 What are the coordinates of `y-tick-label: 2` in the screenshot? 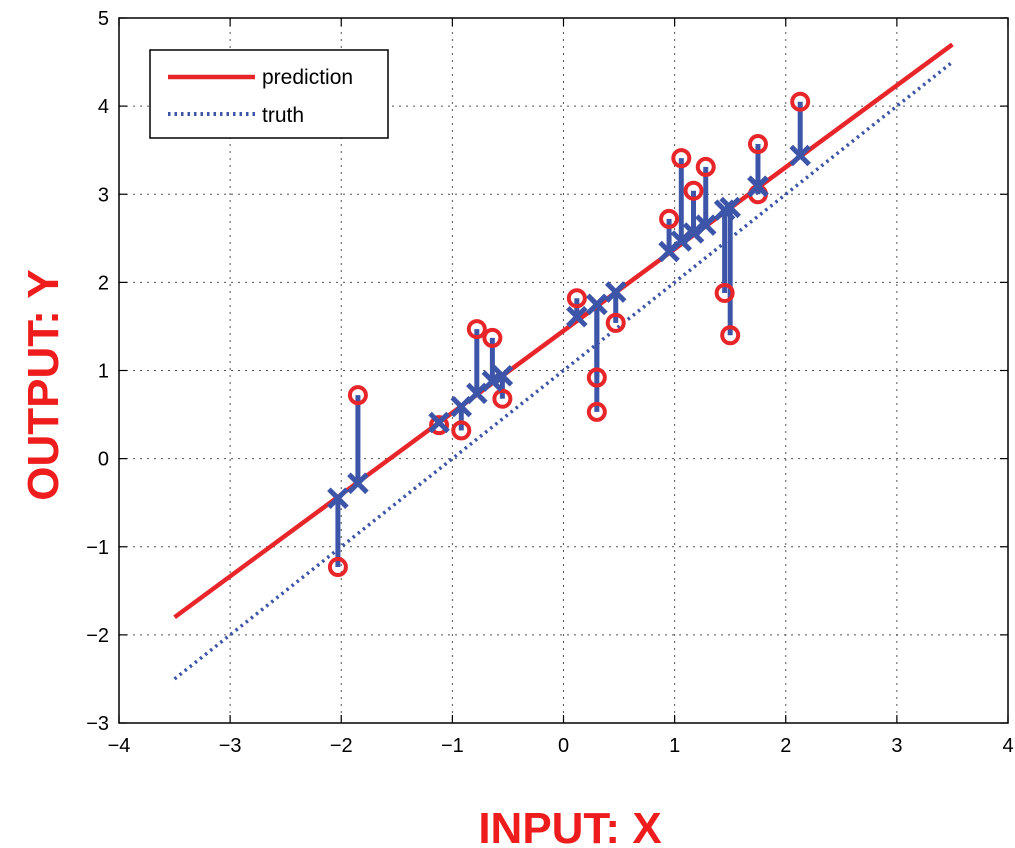 It's located at (103, 283).